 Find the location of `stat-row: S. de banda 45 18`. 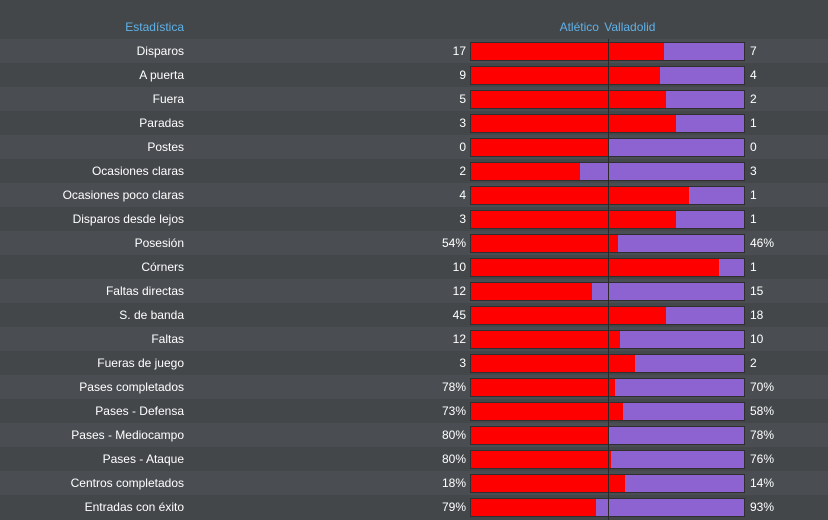

stat-row: S. de banda 45 18 is located at coordinates (414, 315).